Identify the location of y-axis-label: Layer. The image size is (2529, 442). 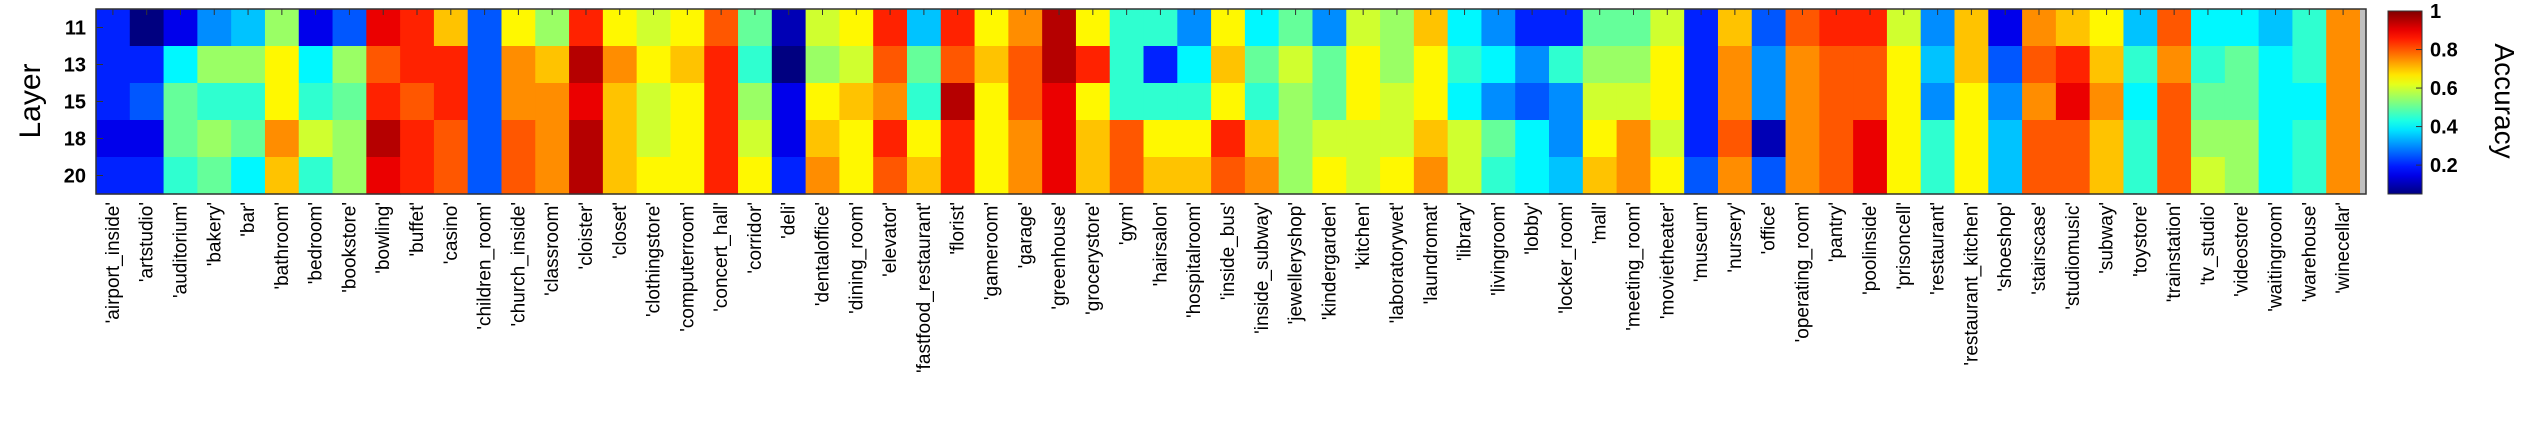
(30, 100).